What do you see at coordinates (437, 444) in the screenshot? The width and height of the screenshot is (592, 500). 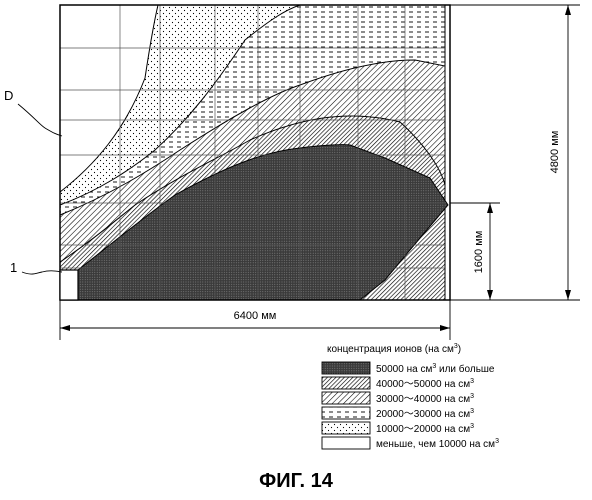 I see `legend-label: меньше, чем 10000 на см3` at bounding box center [437, 444].